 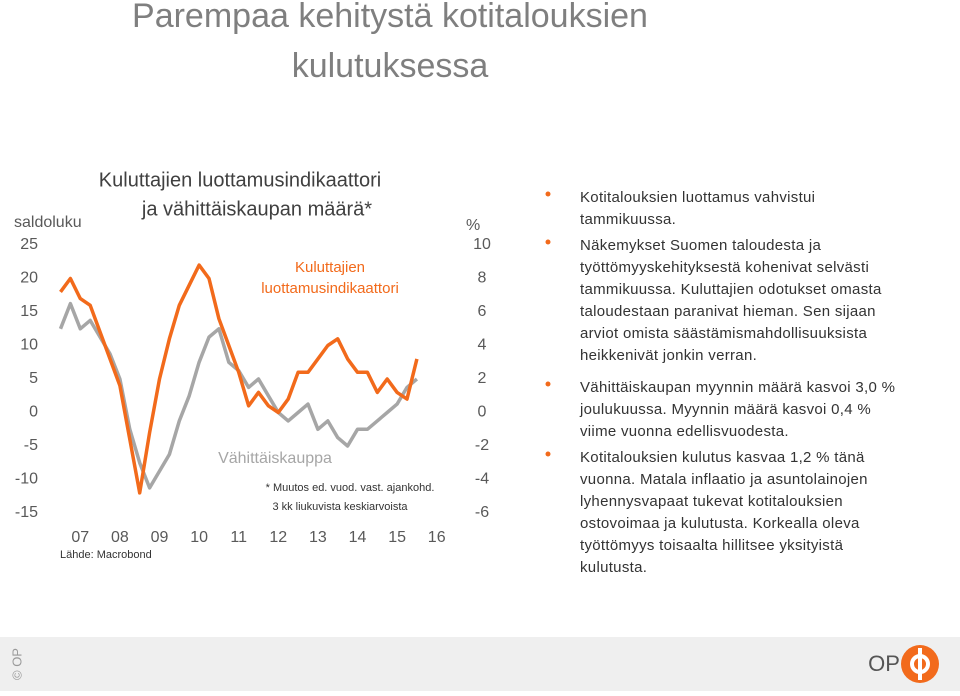 I want to click on note: * Muutos ed. vuod. vast. ajankohd., so click(x=350, y=488).